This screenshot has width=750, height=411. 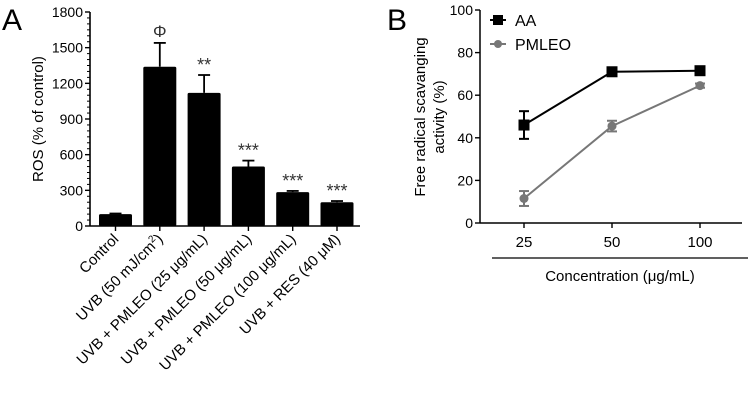 I want to click on panel-a-y-tick-label: 0, so click(x=79, y=226).